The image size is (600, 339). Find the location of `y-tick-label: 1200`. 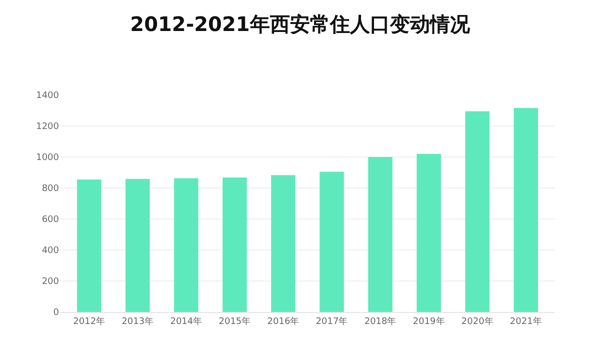

y-tick-label: 1200 is located at coordinates (48, 127).